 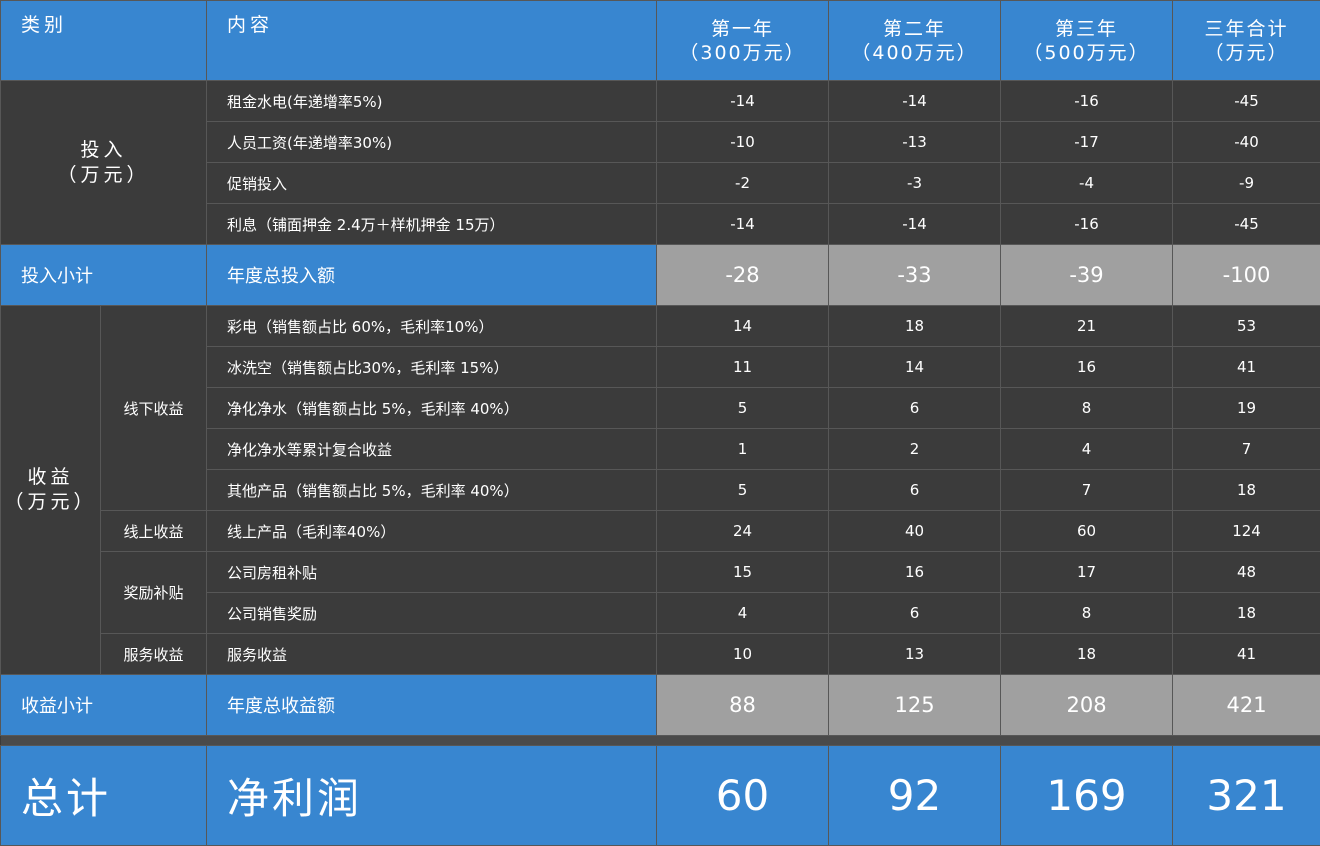 What do you see at coordinates (1087, 572) in the screenshot?
I see `row-y3: 17` at bounding box center [1087, 572].